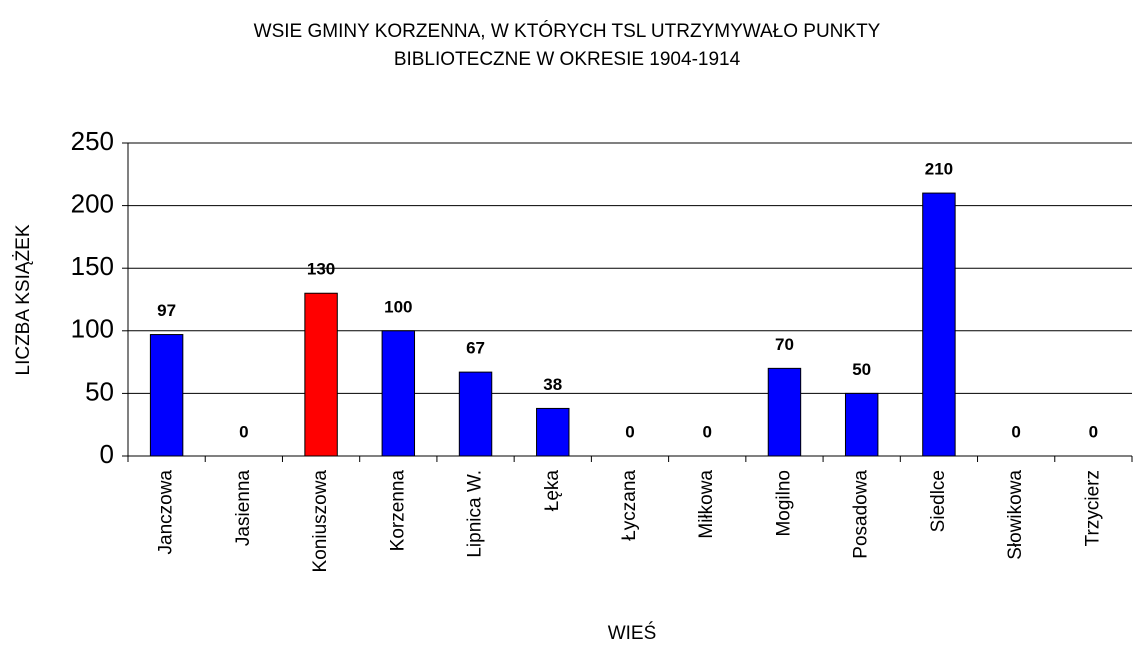 This screenshot has height=646, width=1135. I want to click on x-tick-label: Słowikowa, so click(1015, 515).